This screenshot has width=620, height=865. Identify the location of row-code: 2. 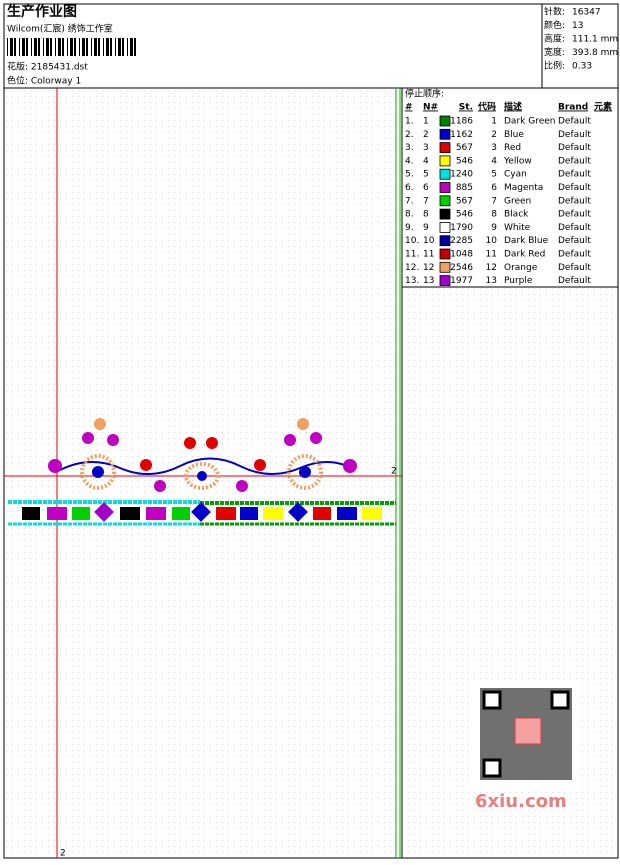
(494, 135).